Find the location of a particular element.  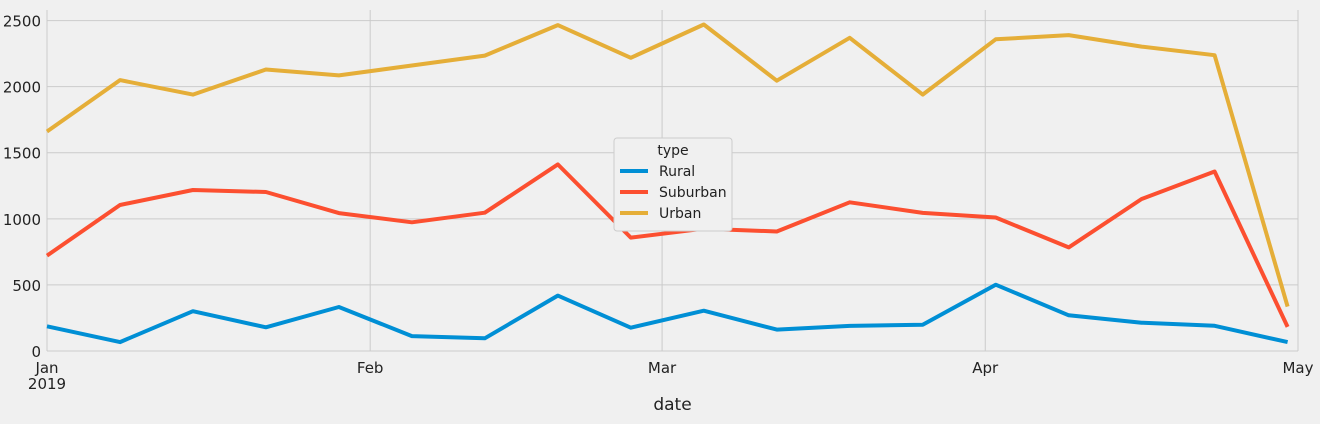

y-tick-label: 1500 is located at coordinates (22, 154).